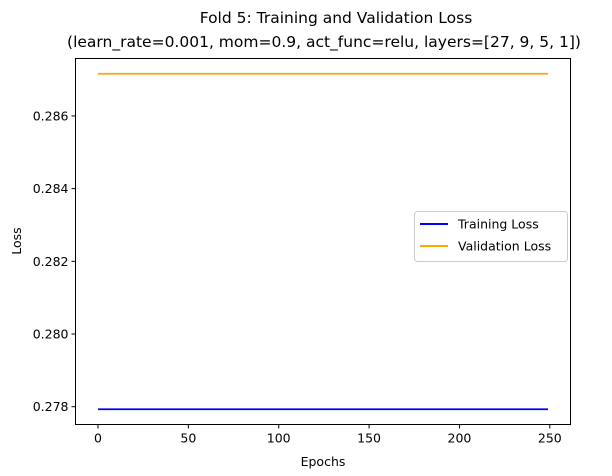 The width and height of the screenshot is (612, 476). I want to click on y-tick-label: 0.282, so click(51, 261).